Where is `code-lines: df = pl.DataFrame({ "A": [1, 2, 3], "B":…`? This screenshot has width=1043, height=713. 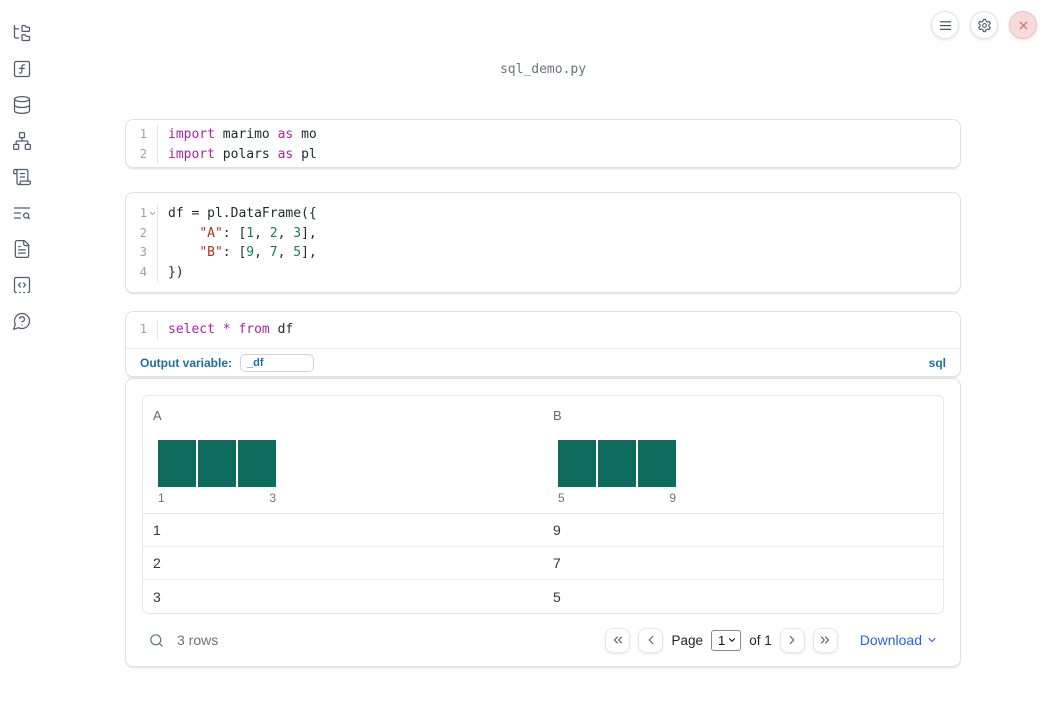 code-lines: df = pl.DataFrame({ "A": [1, 2, 3], "B":… is located at coordinates (558, 243).